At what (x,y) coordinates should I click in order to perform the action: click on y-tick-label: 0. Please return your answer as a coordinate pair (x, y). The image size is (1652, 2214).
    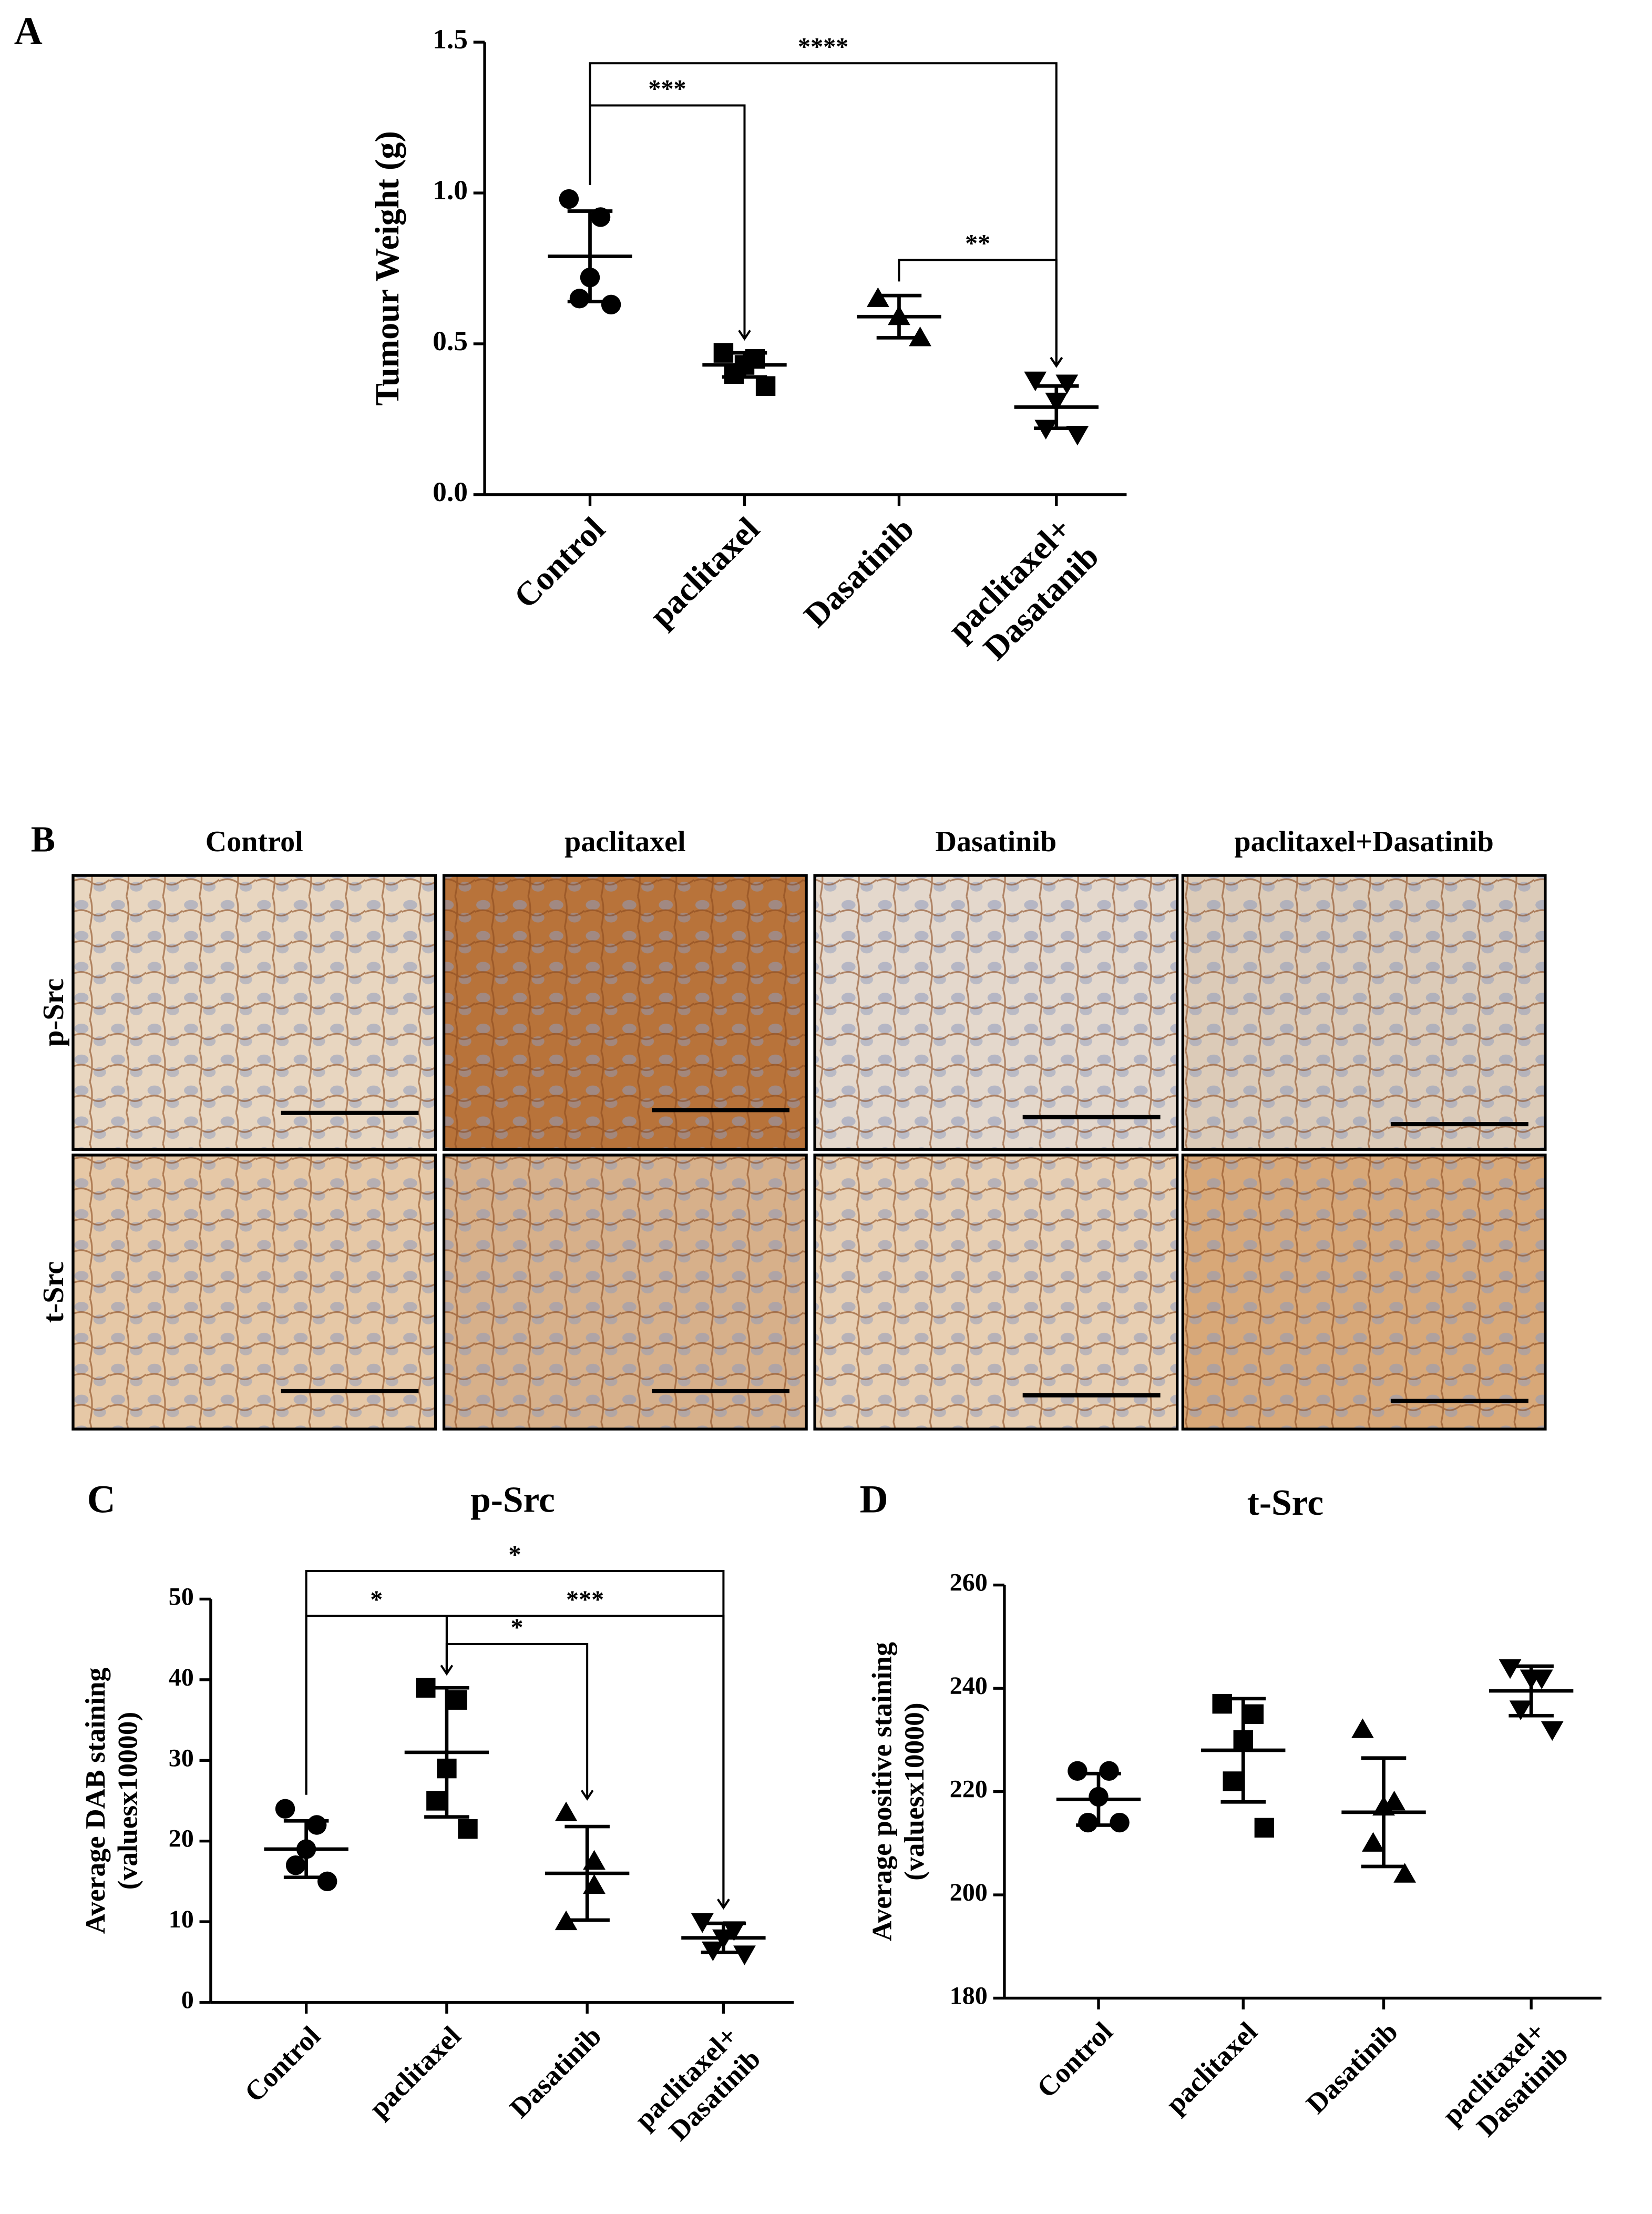
    Looking at the image, I should click on (187, 2000).